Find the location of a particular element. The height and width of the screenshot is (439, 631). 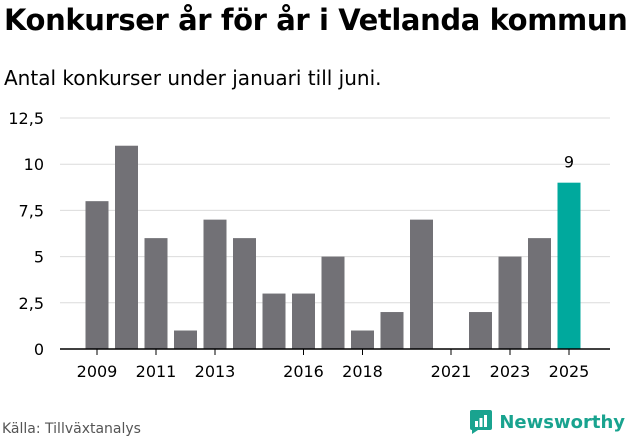

y-tick-label: 7,5 is located at coordinates (31, 210).